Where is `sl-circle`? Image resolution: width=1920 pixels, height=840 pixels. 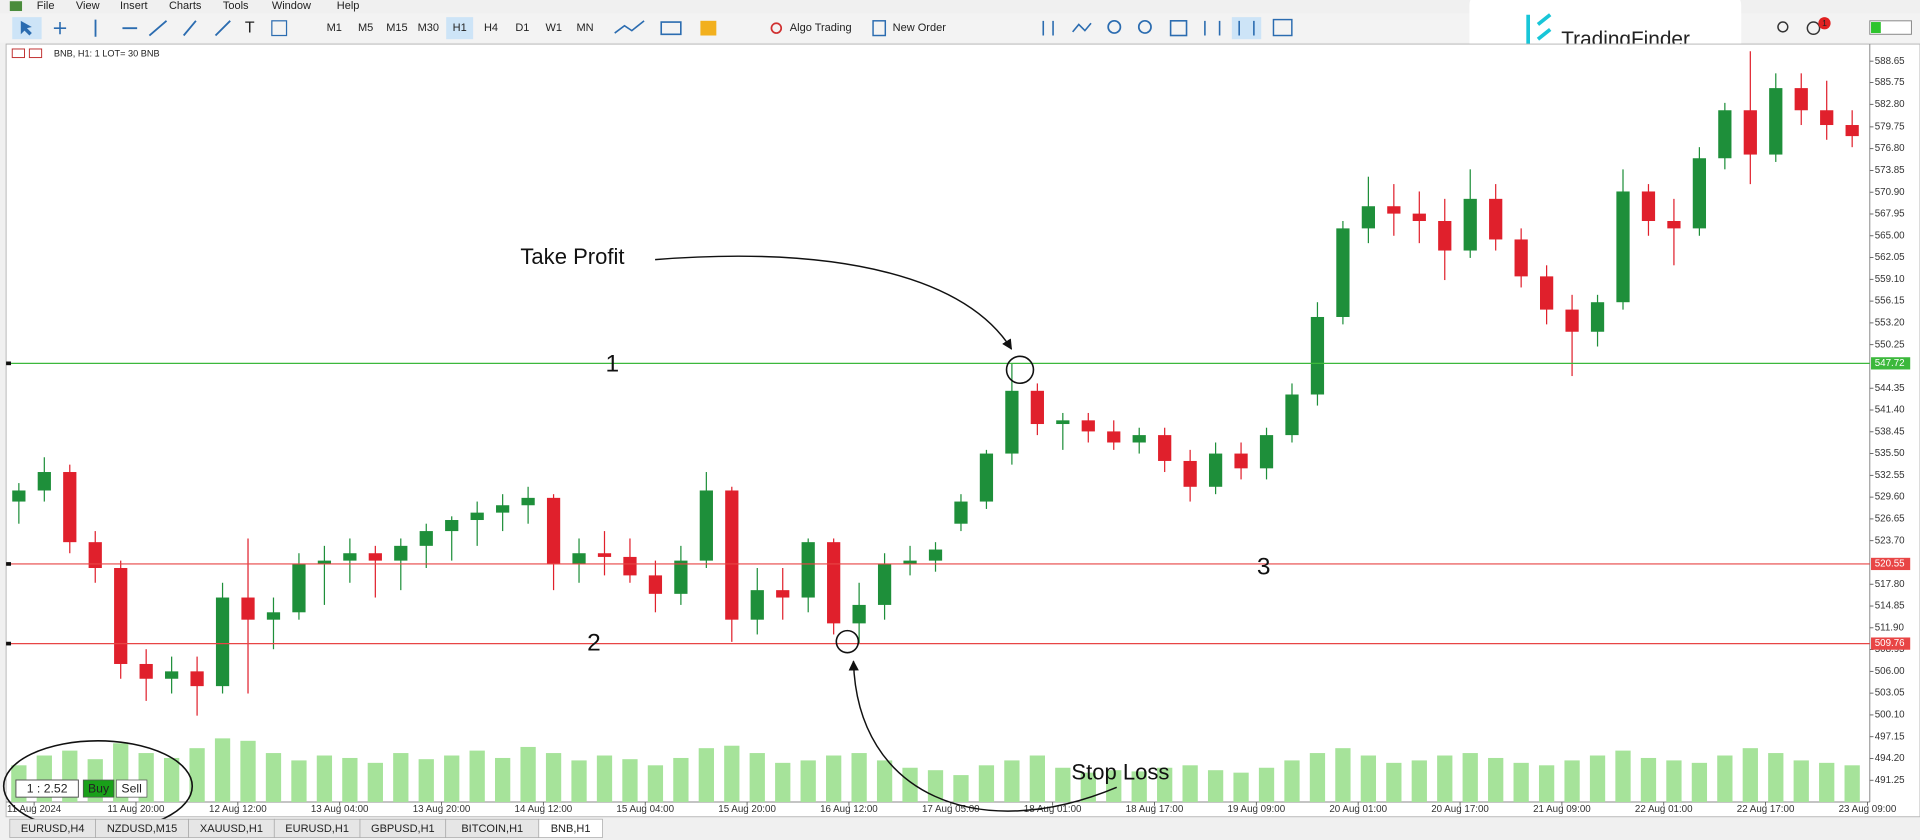 sl-circle is located at coordinates (847, 641).